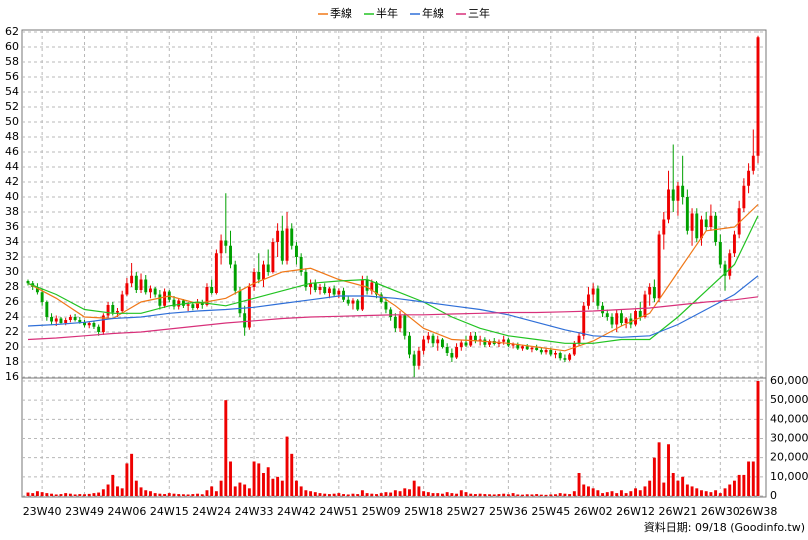  What do you see at coordinates (789, 476) in the screenshot?
I see `y2-tick-label: 10,000` at bounding box center [789, 476].